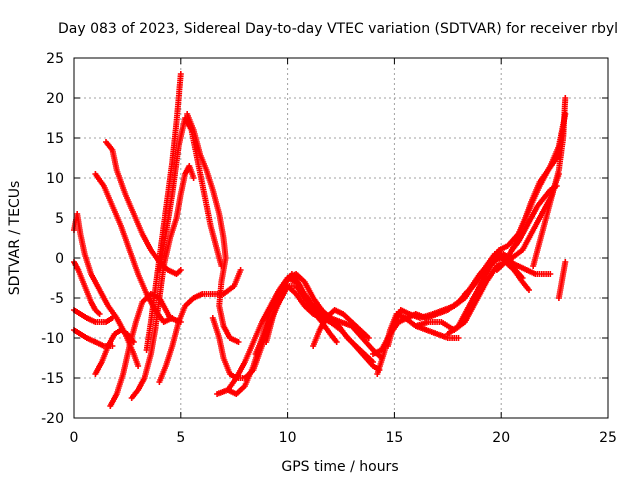  Describe the element at coordinates (288, 438) in the screenshot. I see `x-tick-label: 10` at that location.